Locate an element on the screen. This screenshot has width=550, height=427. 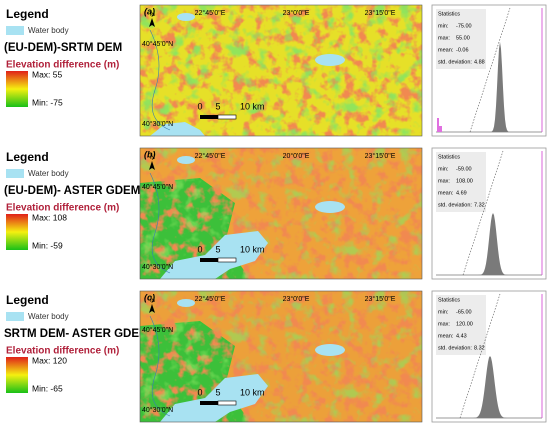
stats-value: 120.00 is located at coordinates (464, 324).